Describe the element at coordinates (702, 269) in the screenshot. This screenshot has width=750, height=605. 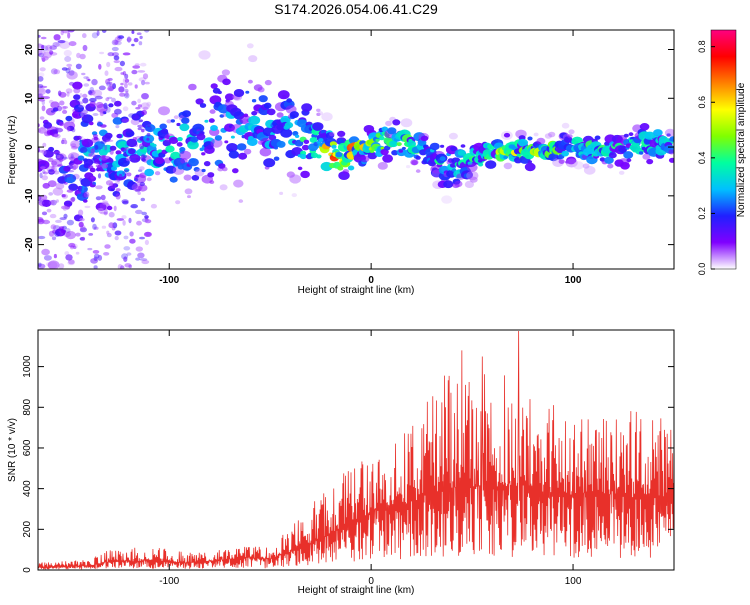
I see `colorbar-tick-label: 0.0` at that location.